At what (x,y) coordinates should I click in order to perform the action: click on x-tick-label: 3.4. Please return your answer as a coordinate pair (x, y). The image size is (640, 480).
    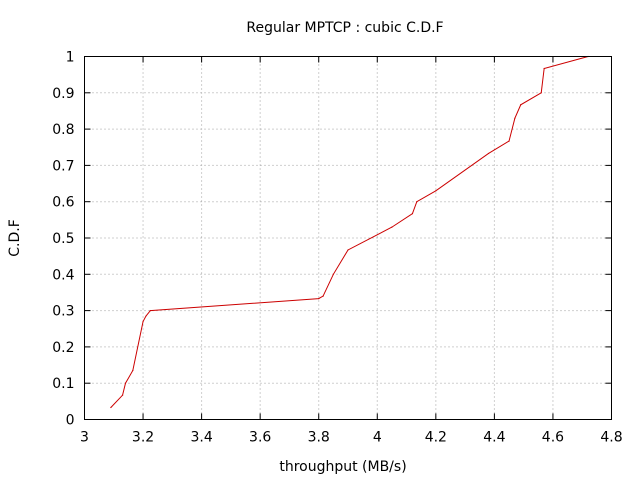
    Looking at the image, I should click on (201, 438).